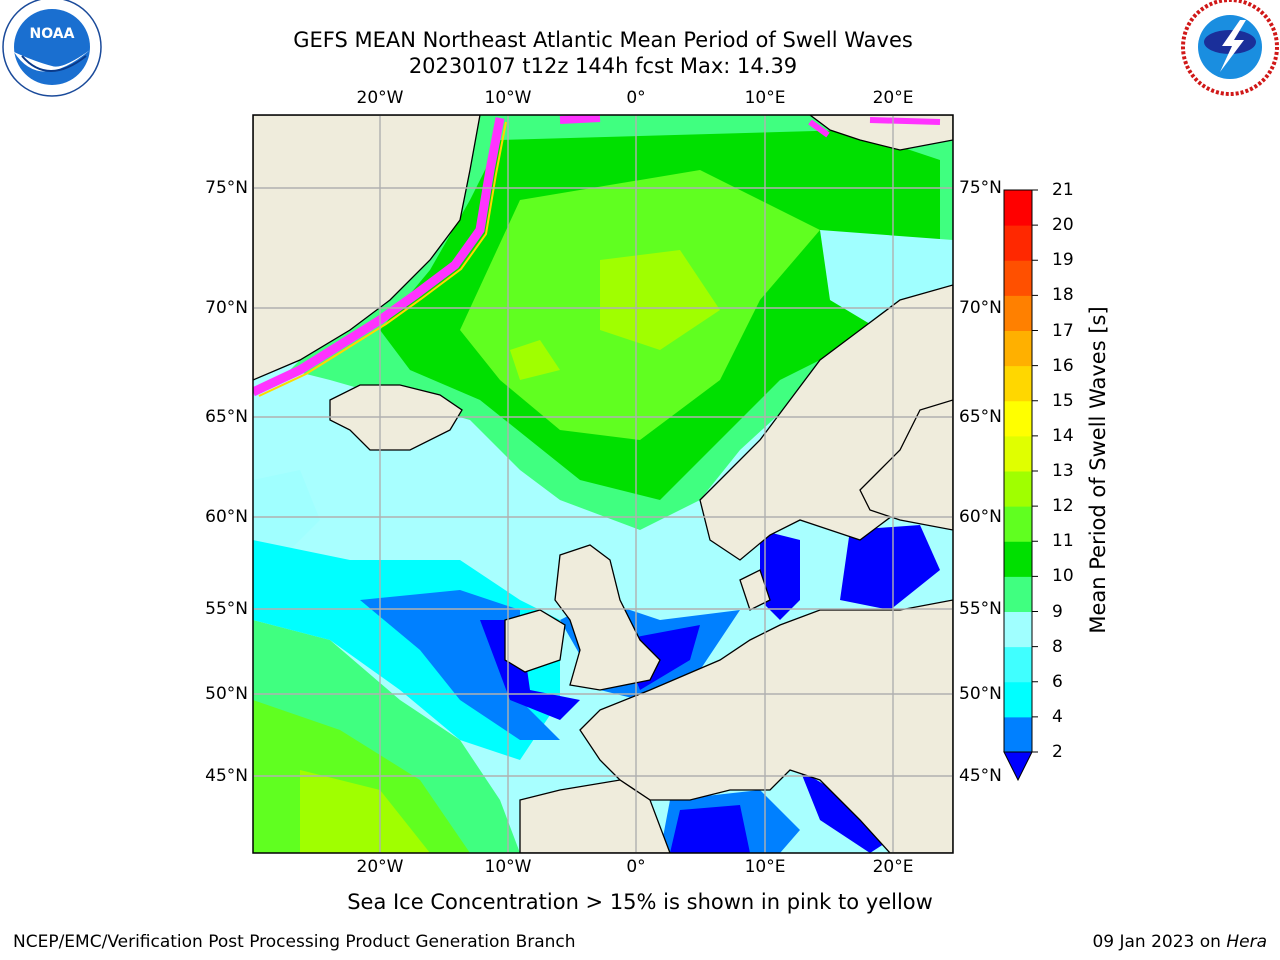 This screenshot has width=1280, height=960. Describe the element at coordinates (1057, 752) in the screenshot. I see `colorbar-tick-label: 2` at that location.